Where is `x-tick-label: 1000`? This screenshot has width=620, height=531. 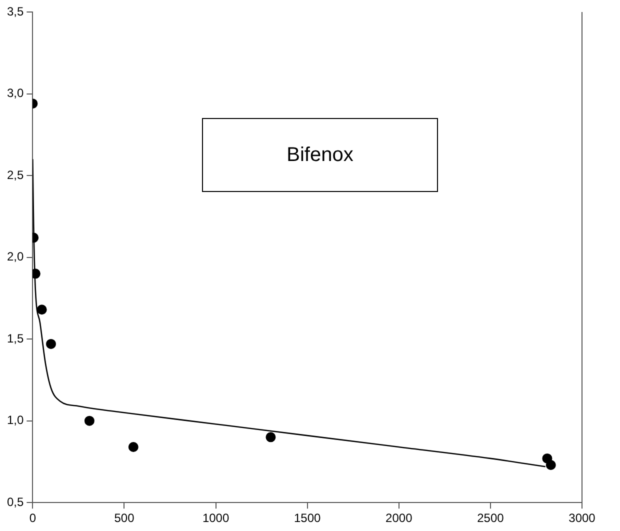
x-tick-label: 1000 is located at coordinates (216, 518).